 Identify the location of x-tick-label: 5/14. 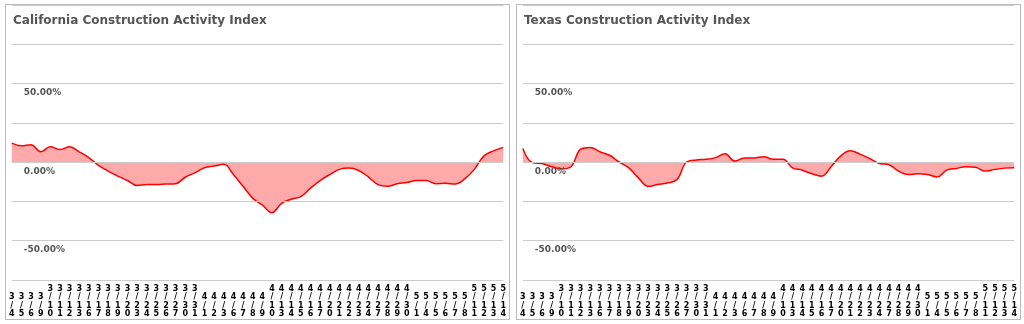
(1014, 301).